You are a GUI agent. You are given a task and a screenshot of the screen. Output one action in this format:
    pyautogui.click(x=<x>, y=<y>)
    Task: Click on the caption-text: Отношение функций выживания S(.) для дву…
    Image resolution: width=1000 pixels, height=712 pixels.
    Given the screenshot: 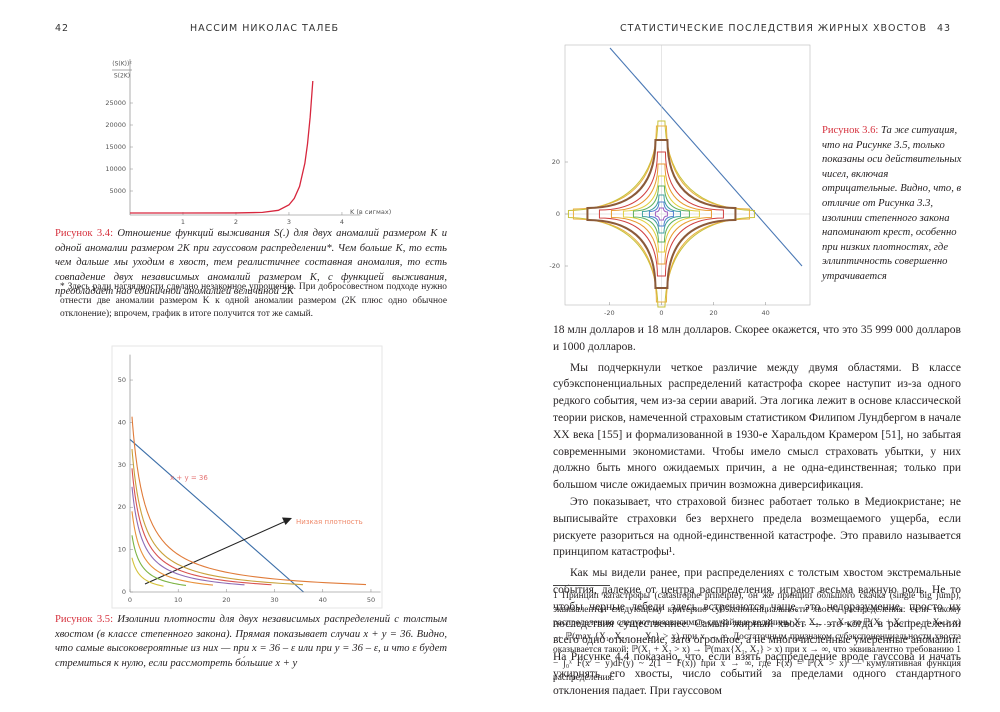 What is the action you would take?
    pyautogui.click(x=251, y=263)
    